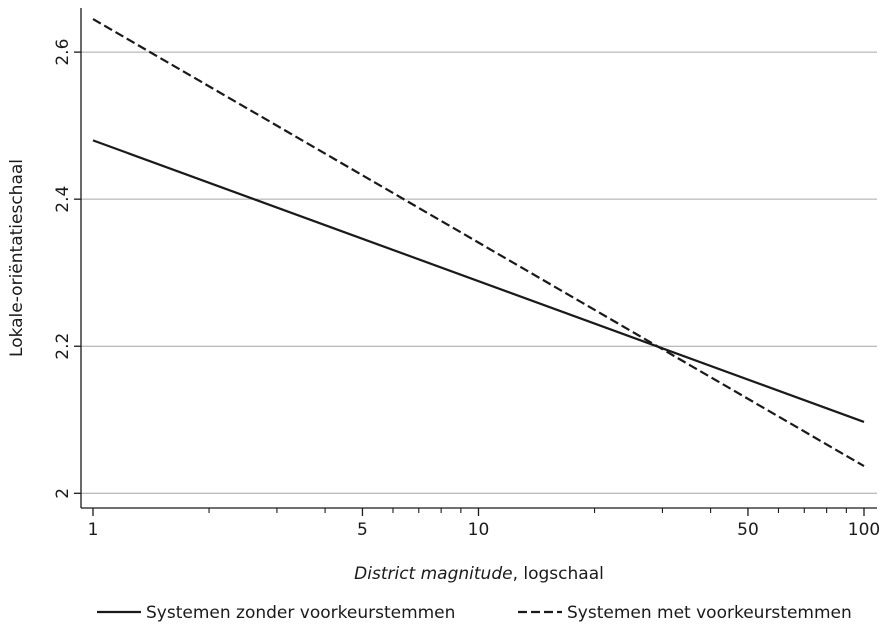  Describe the element at coordinates (709, 613) in the screenshot. I see `legend-label-dashed: Systemen met voorkeurstemmen` at that location.